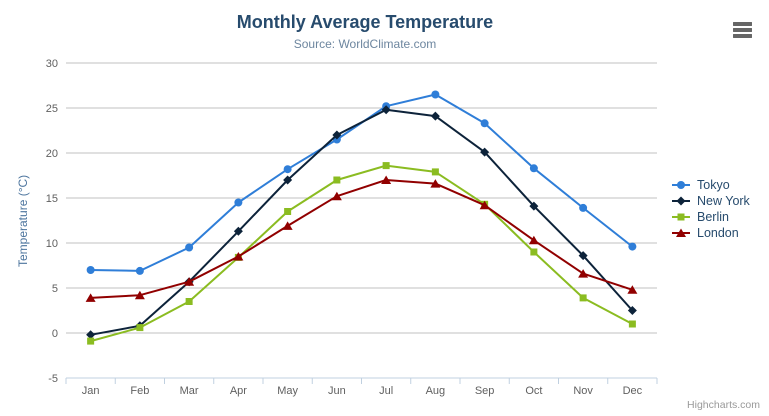 This screenshot has height=416, width=769. What do you see at coordinates (633, 391) in the screenshot?
I see `x-tick-label: Dec` at bounding box center [633, 391].